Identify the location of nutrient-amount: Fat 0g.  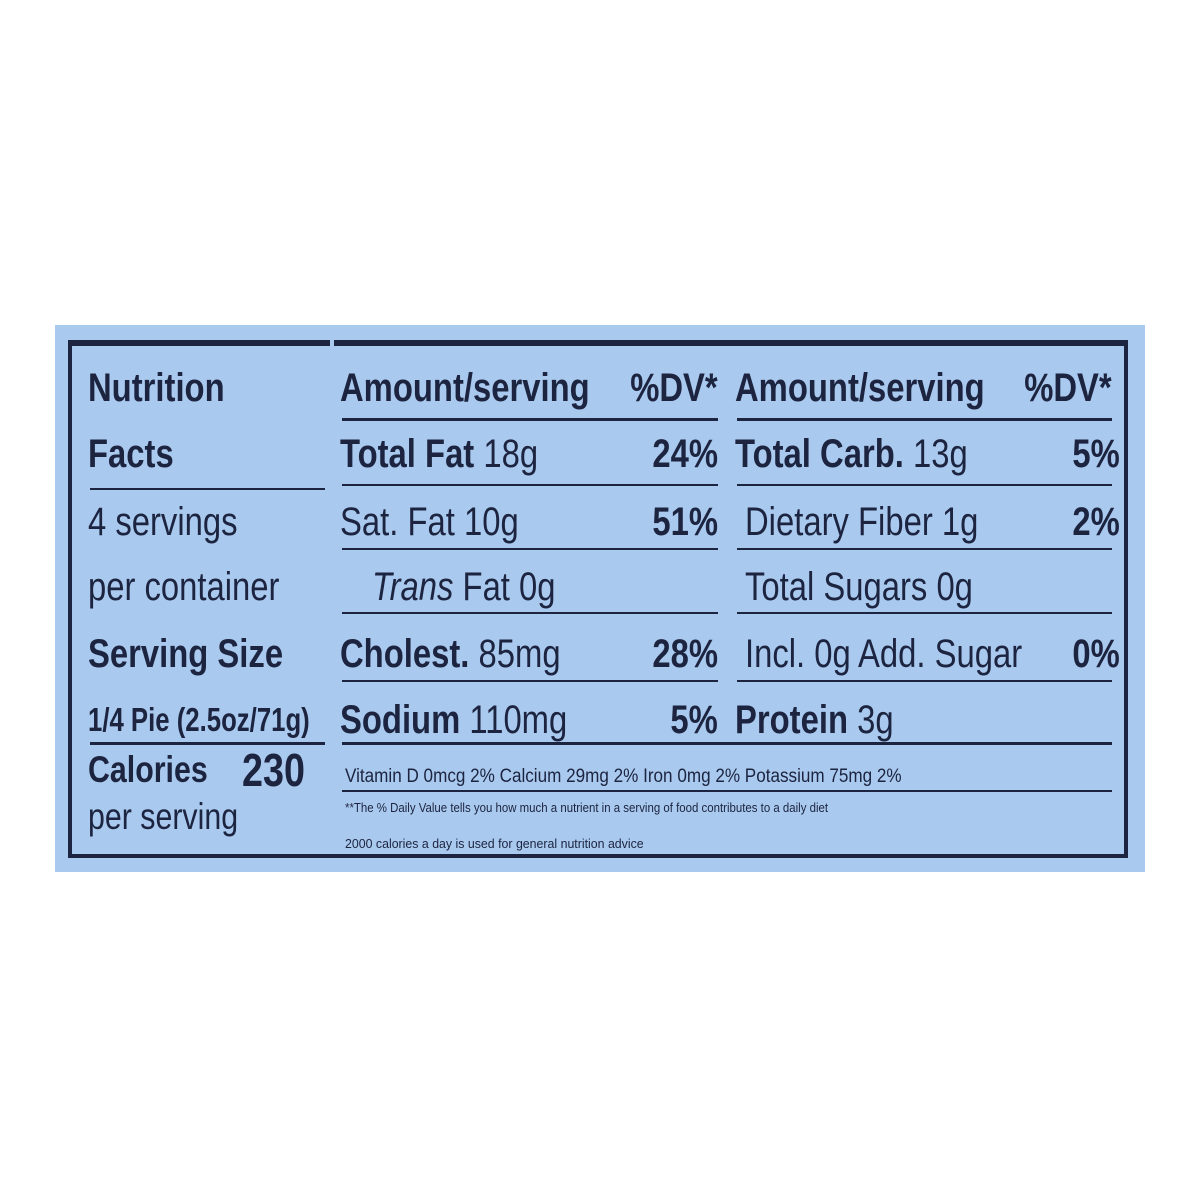
(509, 587).